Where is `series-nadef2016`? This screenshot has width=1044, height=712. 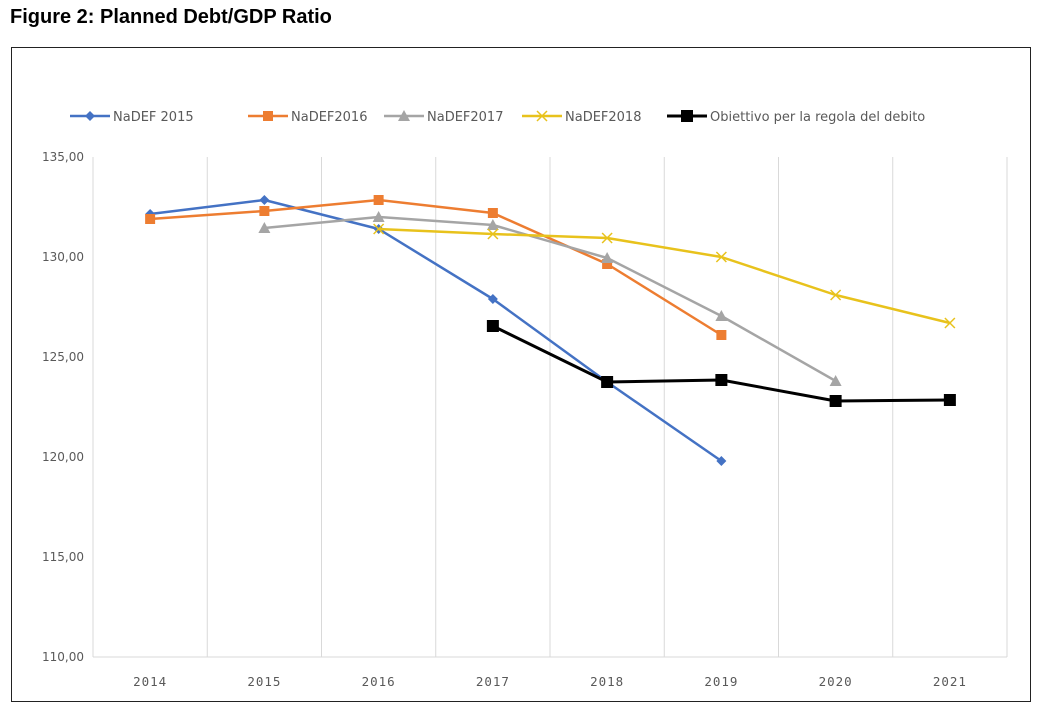
series-nadef2016 is located at coordinates (436, 267).